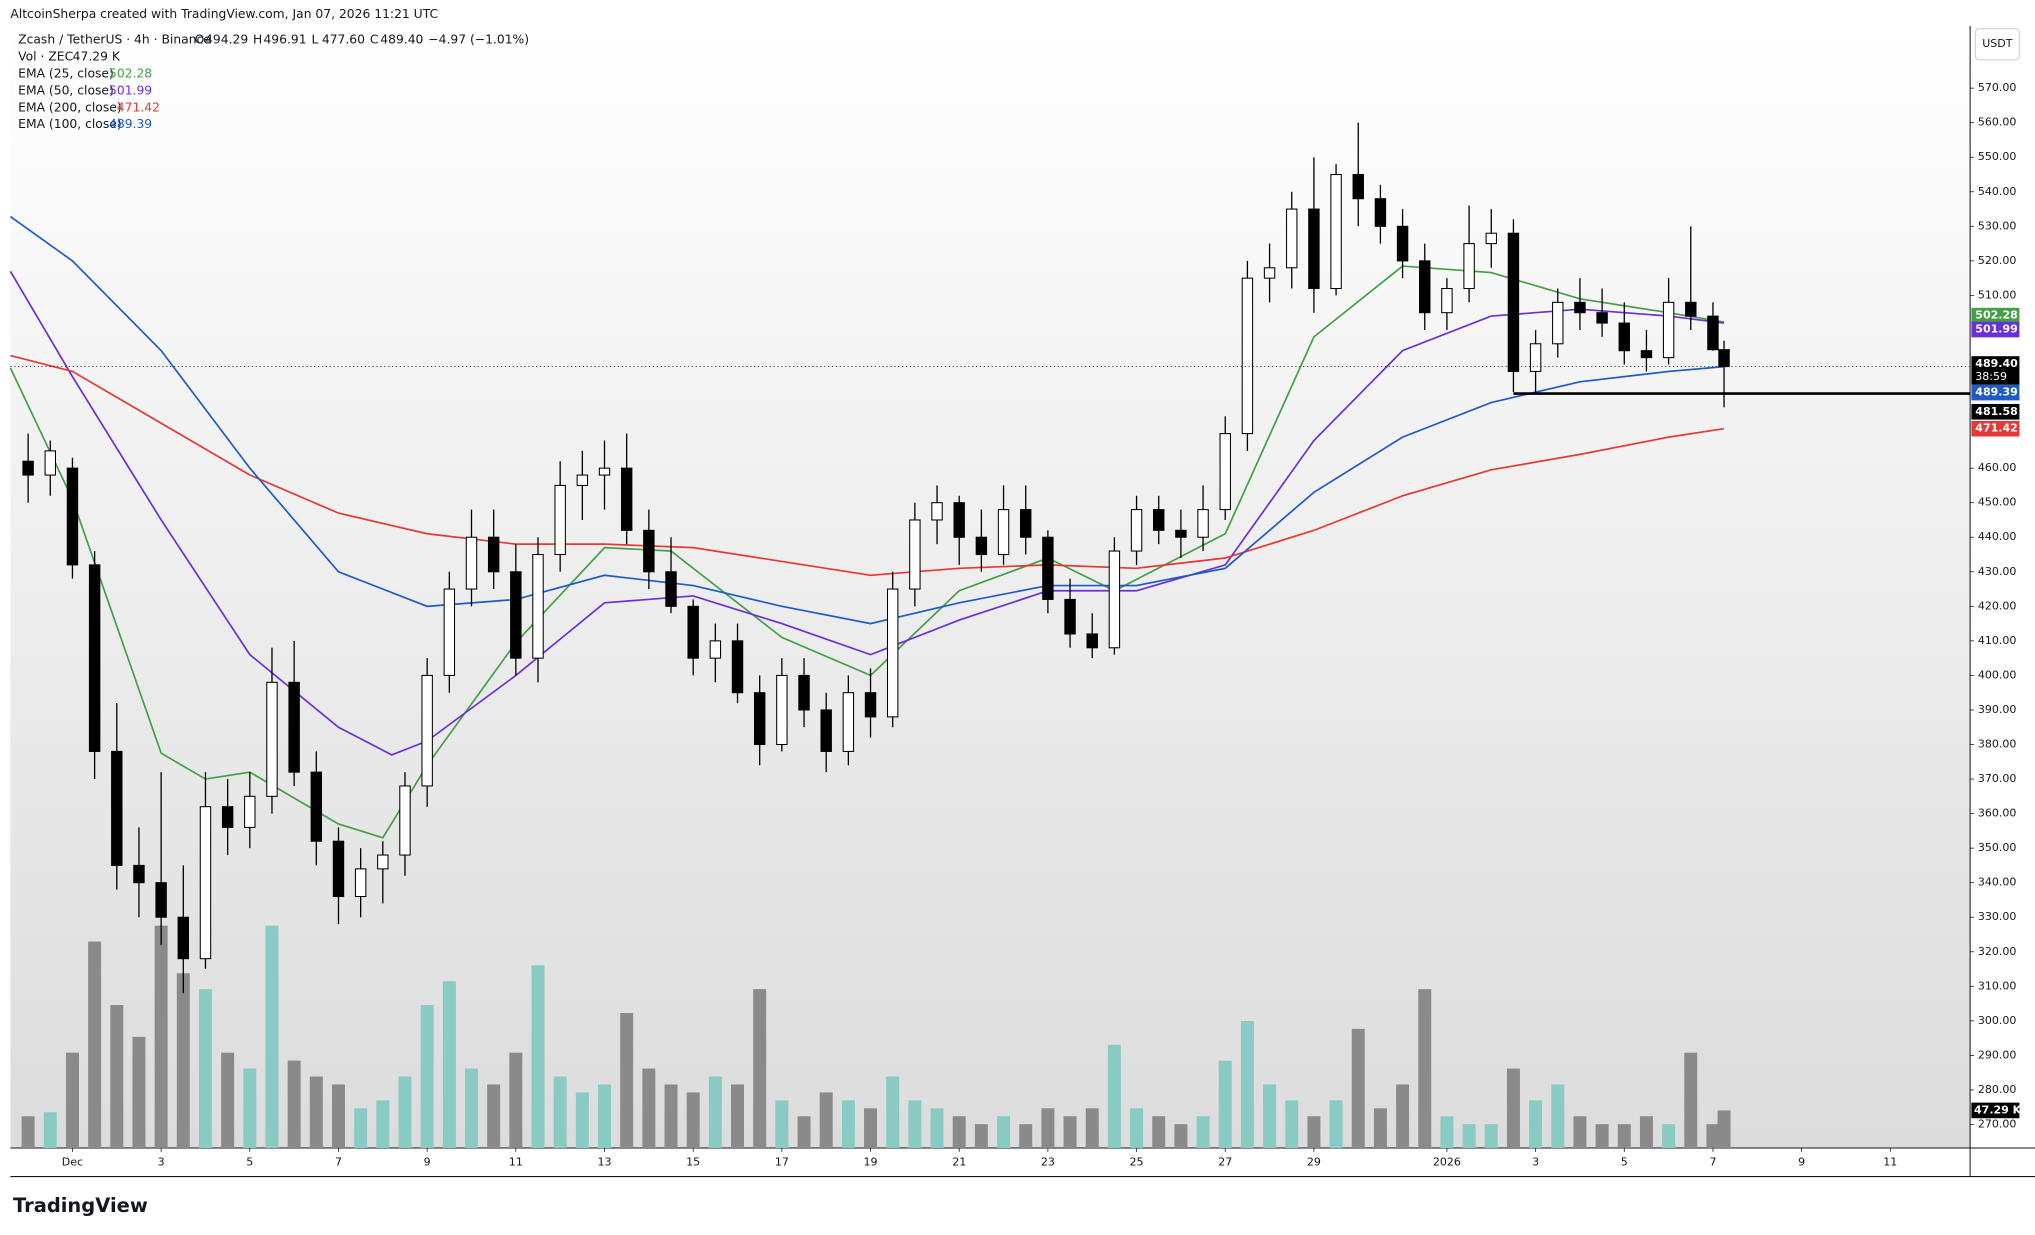 Image resolution: width=2035 pixels, height=1235 pixels. I want to click on x-tick-label: 3, so click(1535, 1161).